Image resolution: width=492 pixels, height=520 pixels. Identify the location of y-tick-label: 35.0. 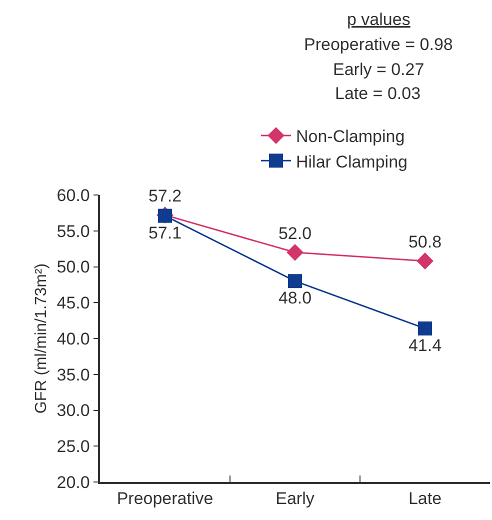
(73, 374).